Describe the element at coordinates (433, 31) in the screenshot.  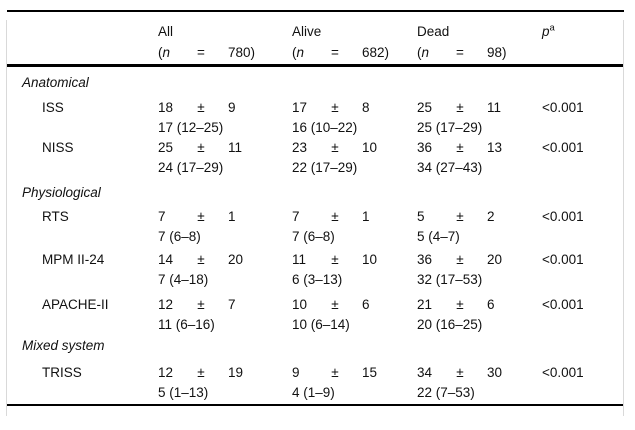
I see `col-name: Dead` at that location.